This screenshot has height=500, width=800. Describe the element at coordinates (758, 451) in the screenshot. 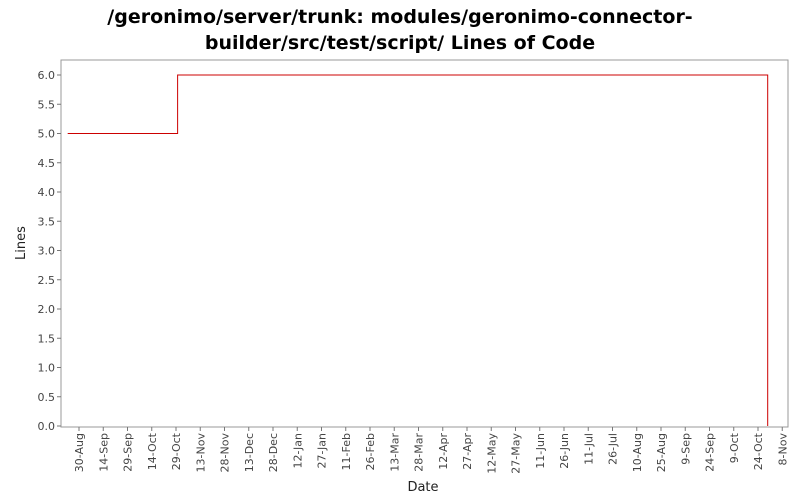

I see `x-tick-label: 24-Oct` at that location.